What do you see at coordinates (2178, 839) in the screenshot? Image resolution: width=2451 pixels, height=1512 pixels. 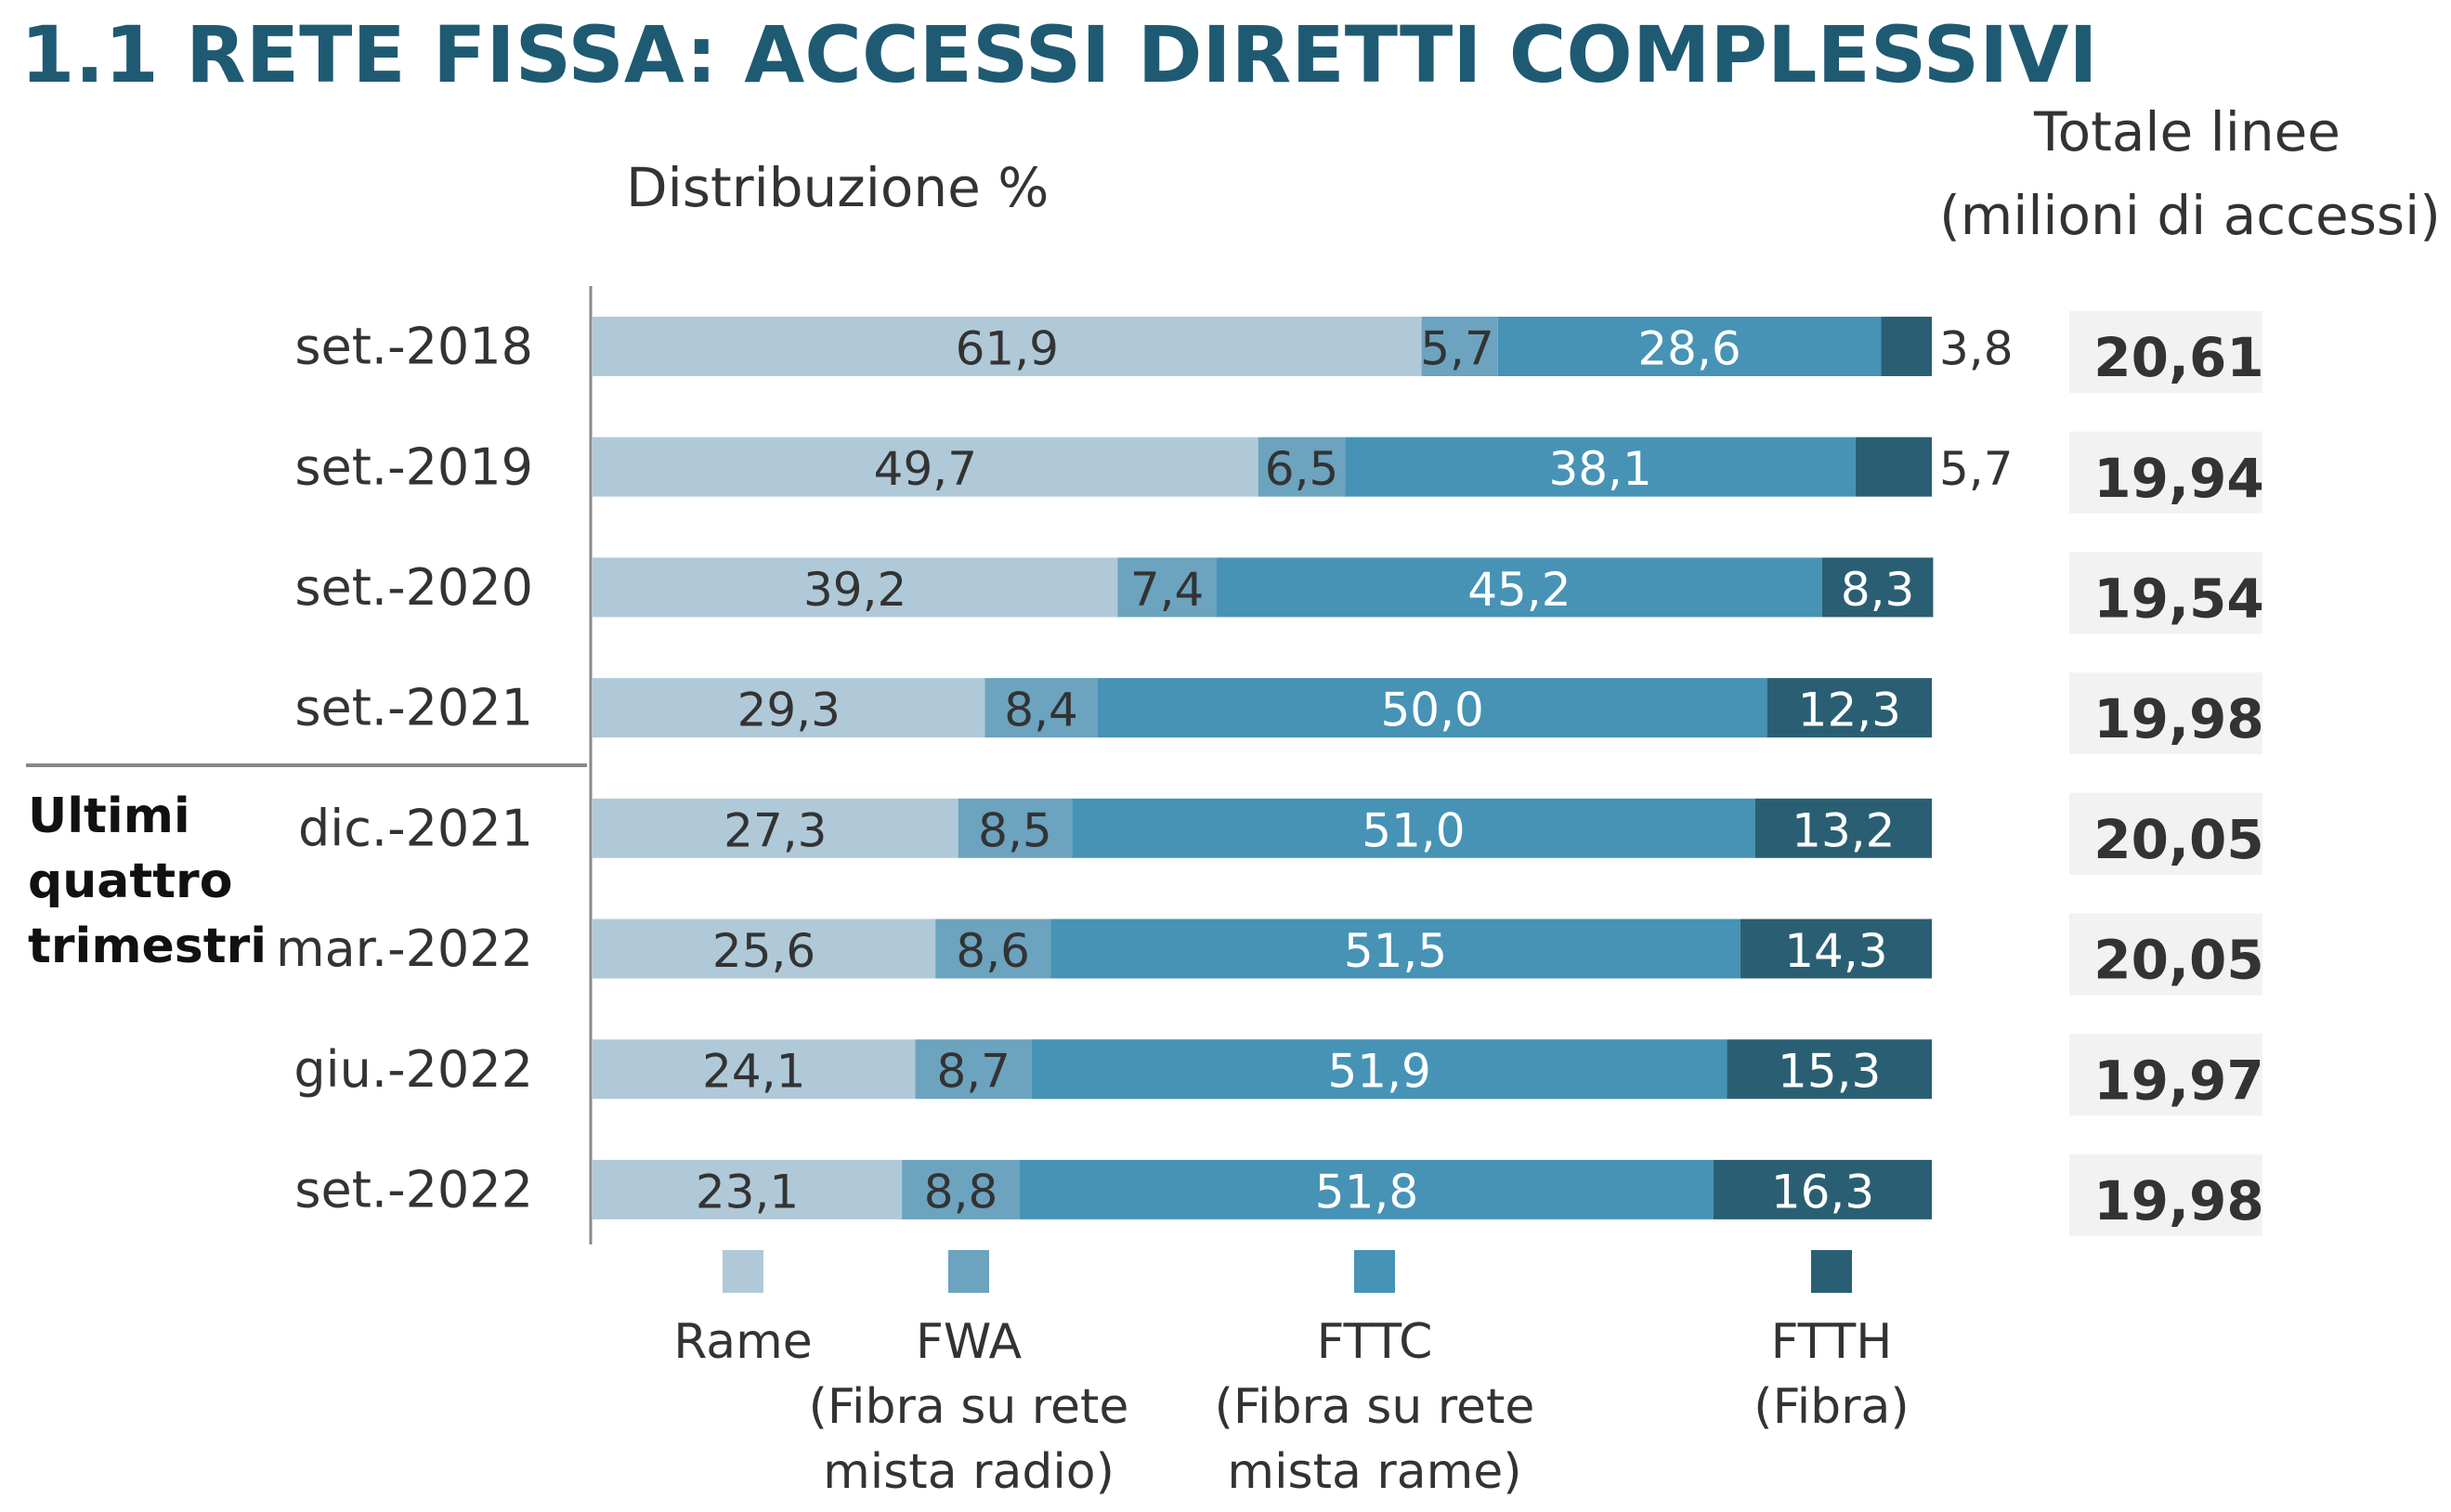 I see `total-value-dic-2021: 20,05` at bounding box center [2178, 839].